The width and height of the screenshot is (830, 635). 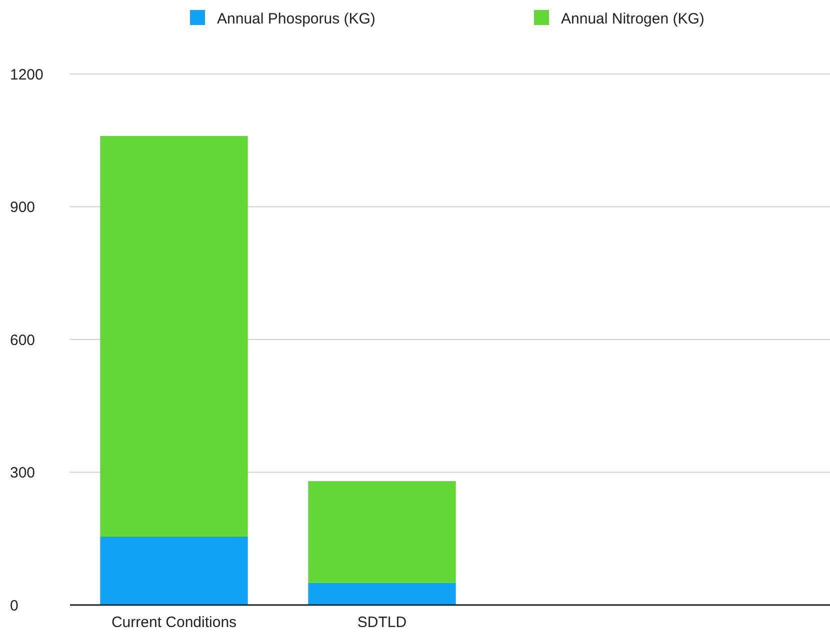 I want to click on y-tick-label: 600, so click(x=23, y=340).